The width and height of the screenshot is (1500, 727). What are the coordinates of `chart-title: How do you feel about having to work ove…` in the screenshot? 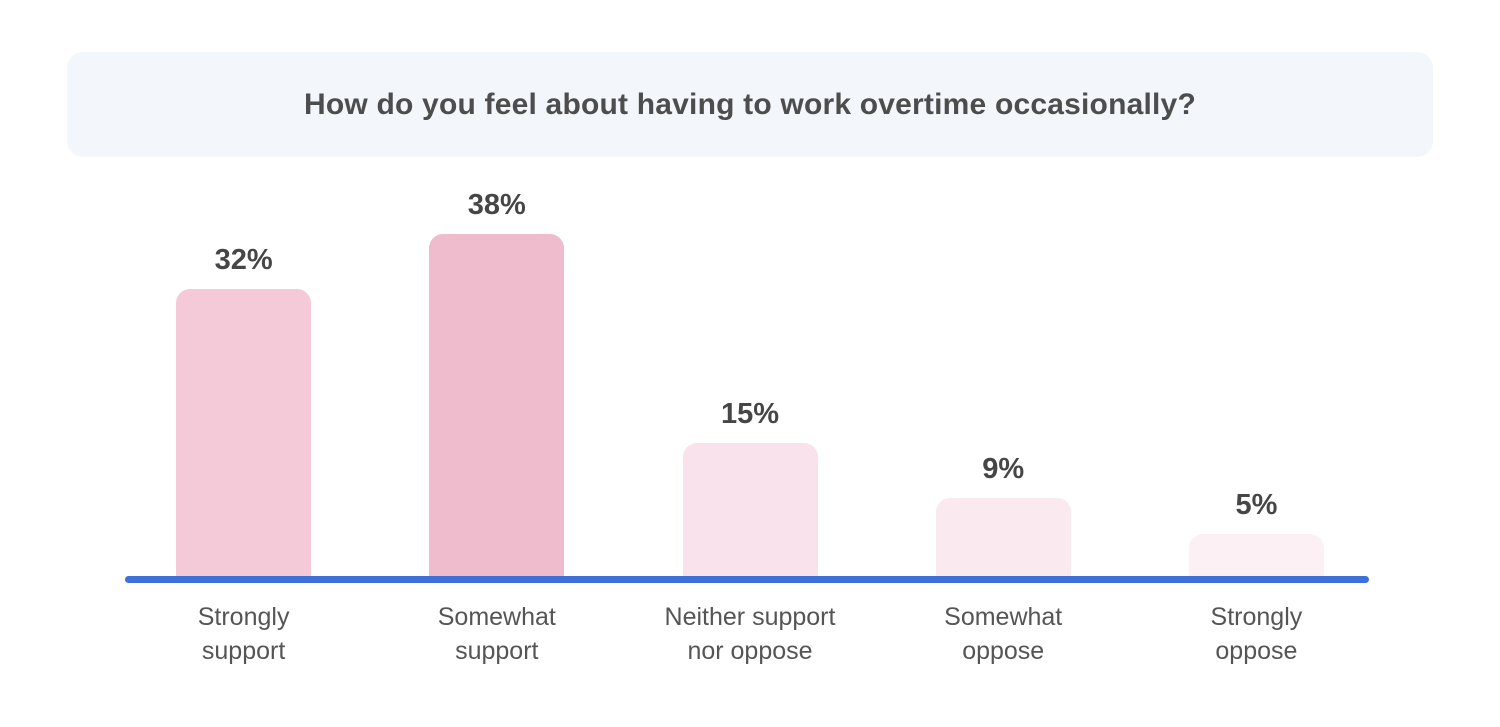 It's located at (750, 104).